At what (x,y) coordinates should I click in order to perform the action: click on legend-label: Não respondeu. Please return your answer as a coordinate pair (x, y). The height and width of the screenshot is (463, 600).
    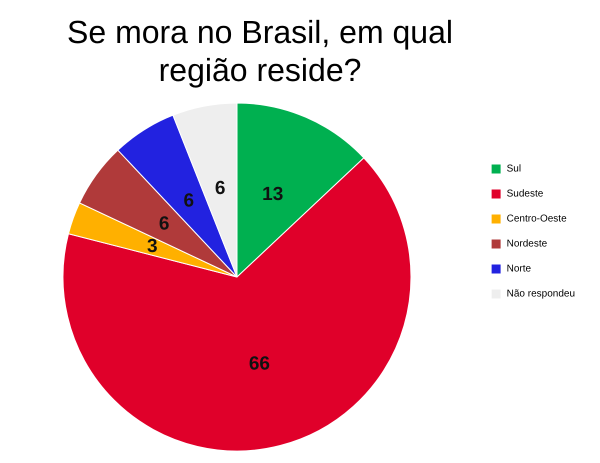
    Looking at the image, I should click on (541, 294).